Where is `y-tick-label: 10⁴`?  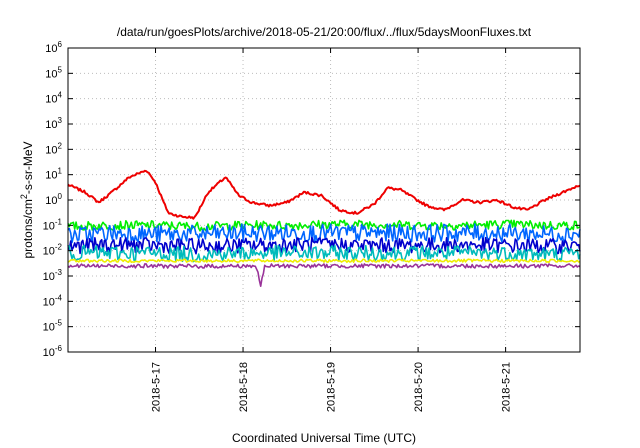
y-tick-label: 10⁴ is located at coordinates (53, 98).